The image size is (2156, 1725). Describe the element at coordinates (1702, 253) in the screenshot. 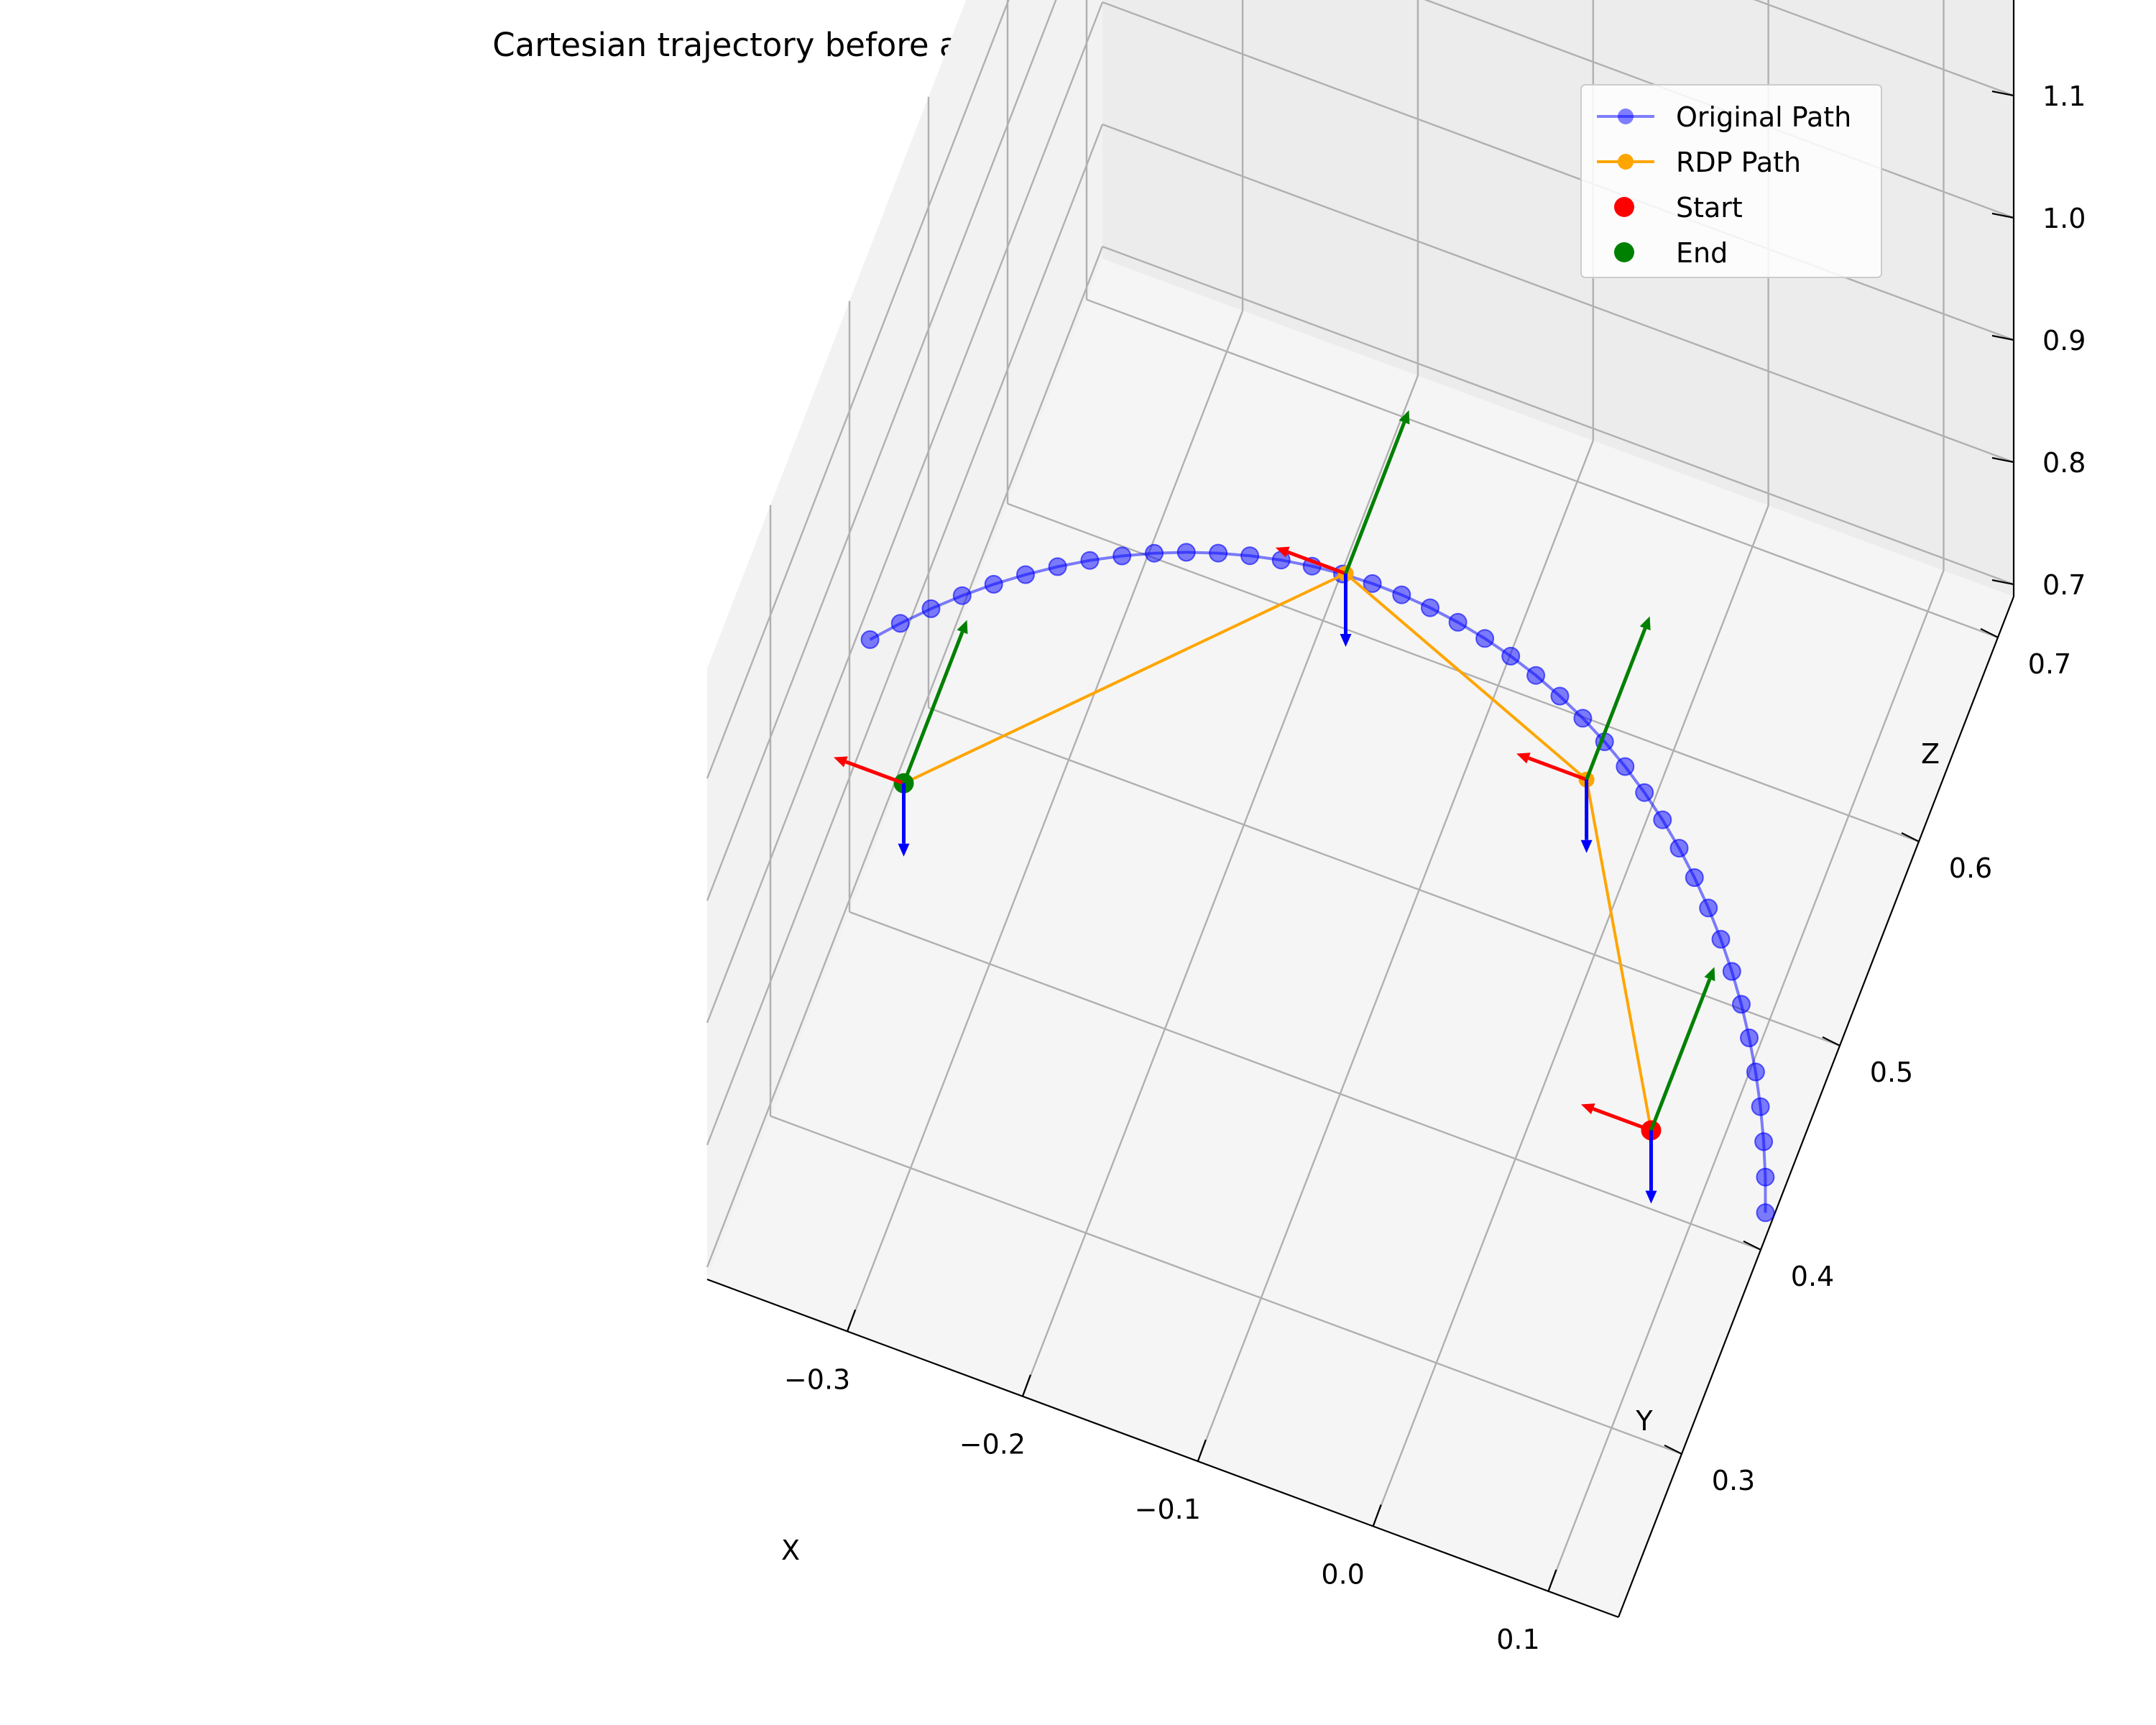

I see `legend-label: End` at that location.